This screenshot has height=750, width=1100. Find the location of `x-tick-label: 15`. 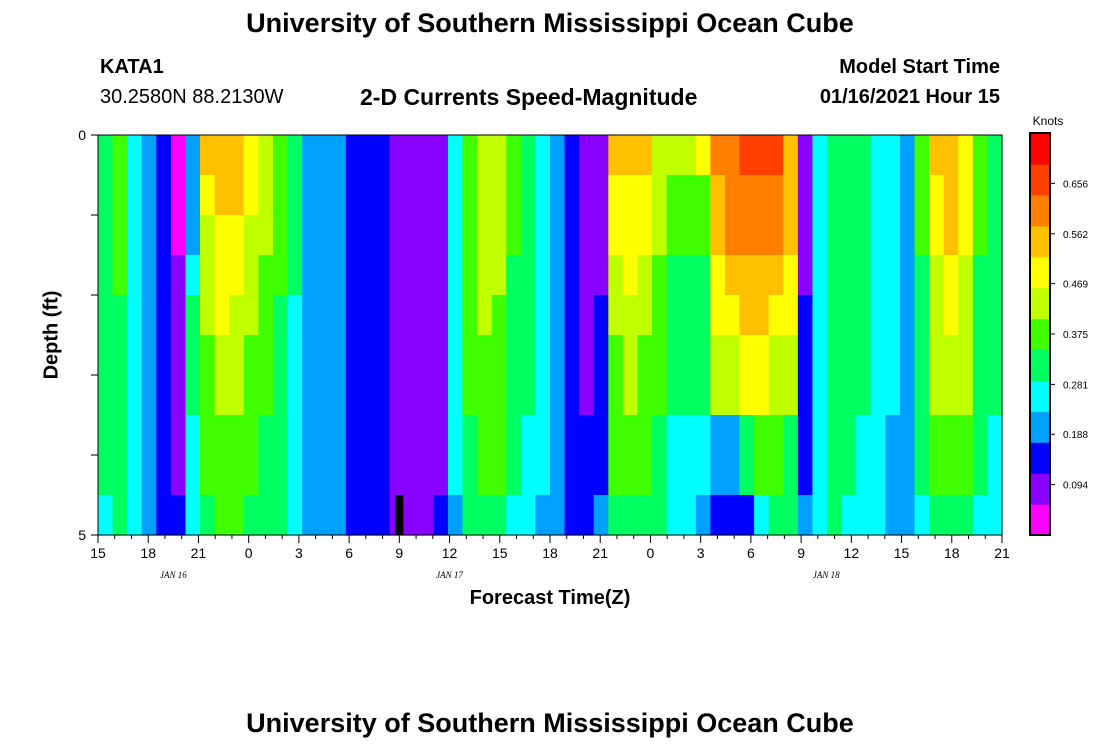

x-tick-label: 15 is located at coordinates (98, 553).